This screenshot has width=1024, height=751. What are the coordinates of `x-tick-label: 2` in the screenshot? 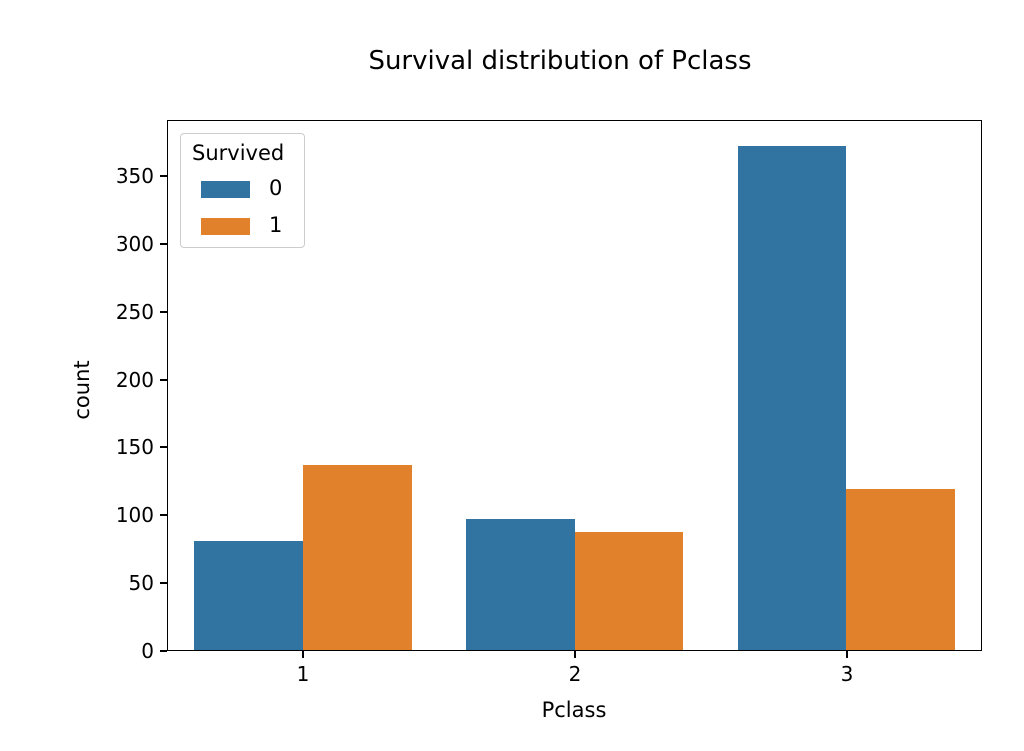 It's located at (575, 674).